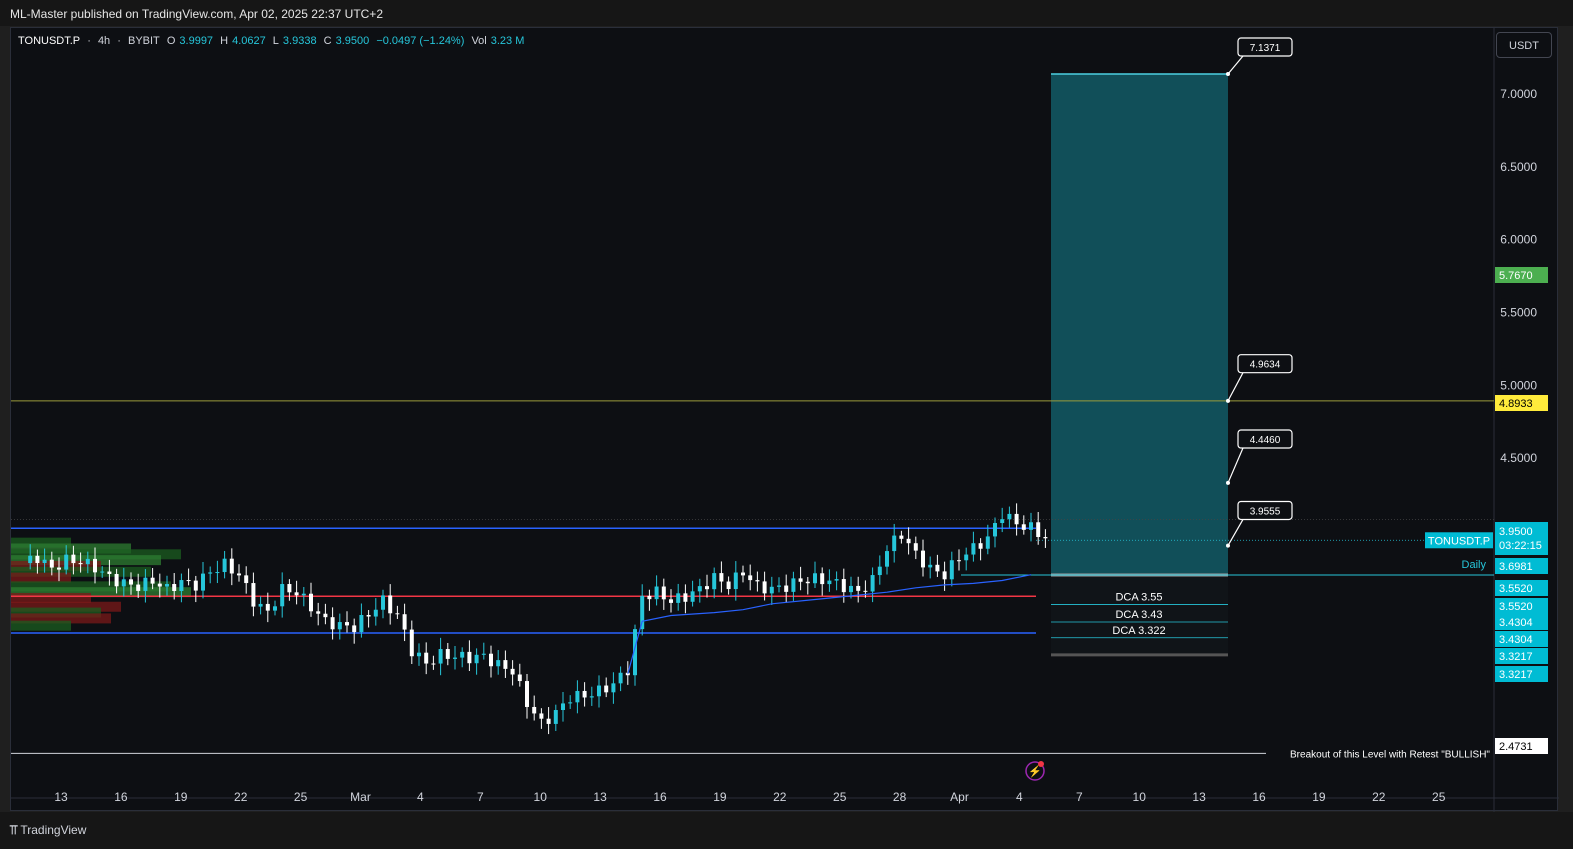 The image size is (1573, 849). What do you see at coordinates (1459, 540) in the screenshot?
I see `symbol-tag-bg` at bounding box center [1459, 540].